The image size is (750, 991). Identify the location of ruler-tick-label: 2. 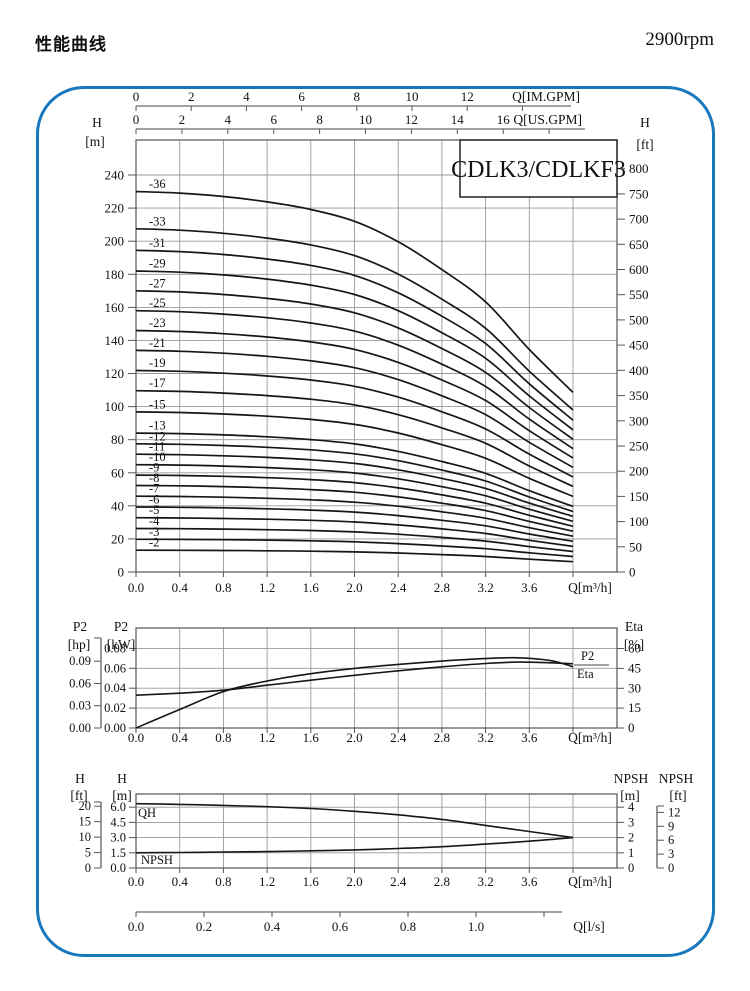
(182, 119).